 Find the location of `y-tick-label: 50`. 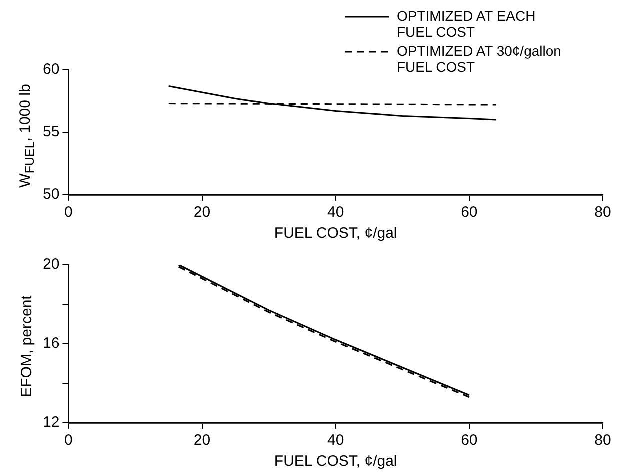

y-tick-label: 50 is located at coordinates (51, 195).